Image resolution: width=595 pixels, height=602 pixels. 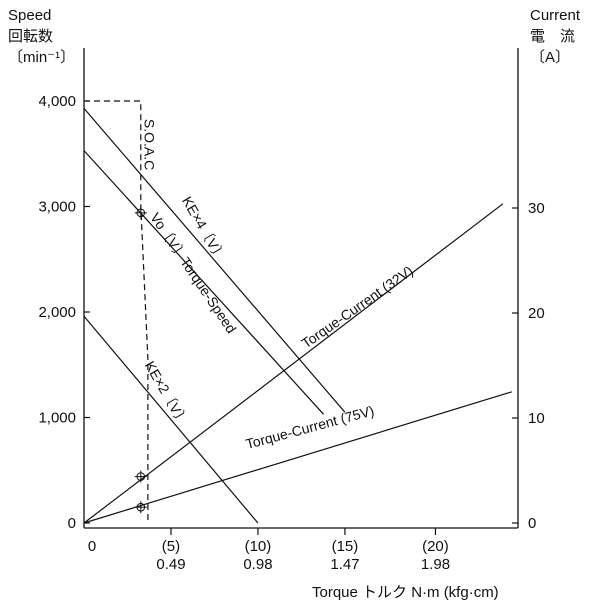 What do you see at coordinates (29, 15) in the screenshot?
I see `left-axis-title-line-1: Speed` at bounding box center [29, 15].